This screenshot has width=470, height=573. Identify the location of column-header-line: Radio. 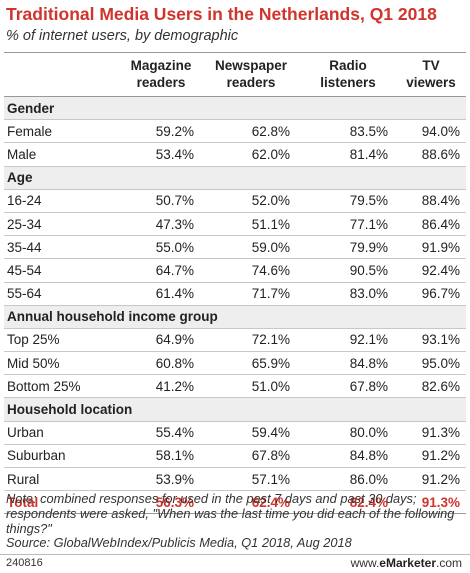
(348, 65).